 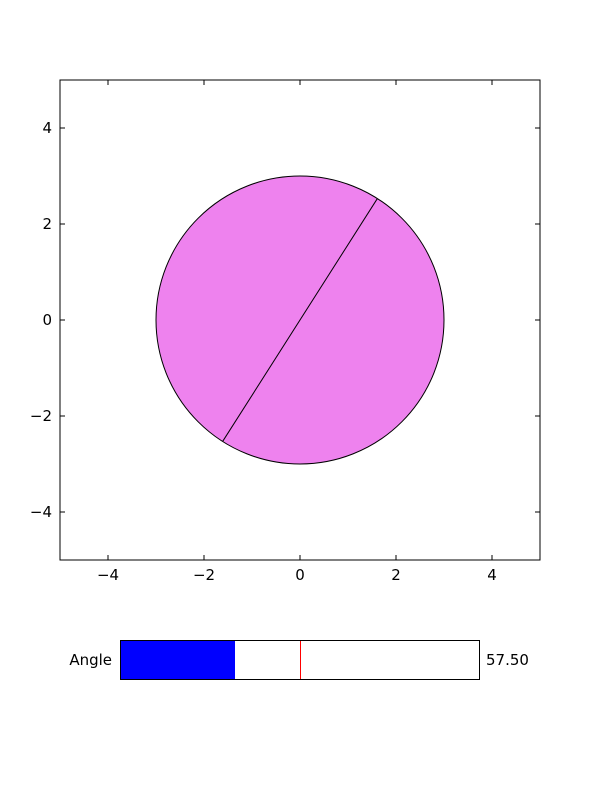 I want to click on slider-fill, so click(x=178, y=660).